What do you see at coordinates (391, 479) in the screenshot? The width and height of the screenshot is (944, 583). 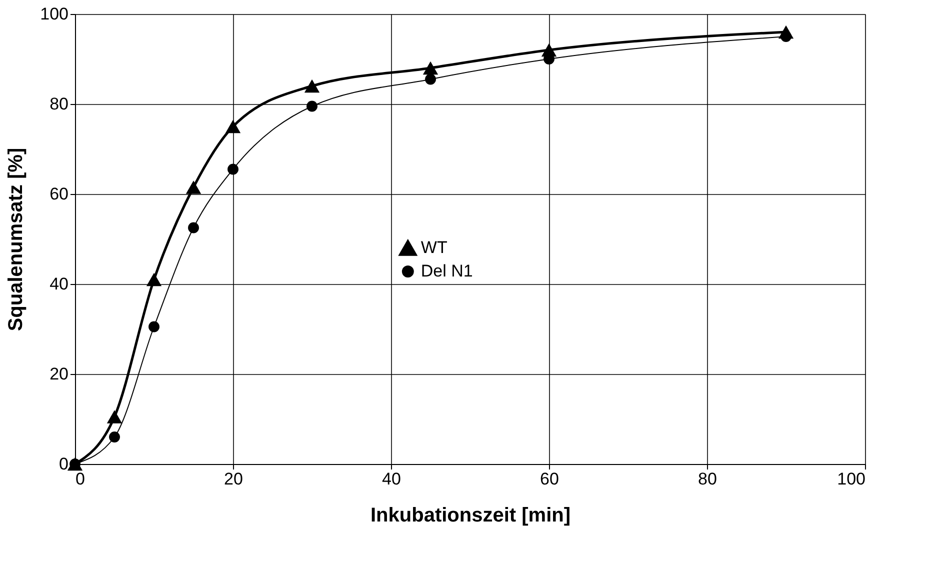 I see `x-tick-label: 40` at bounding box center [391, 479].